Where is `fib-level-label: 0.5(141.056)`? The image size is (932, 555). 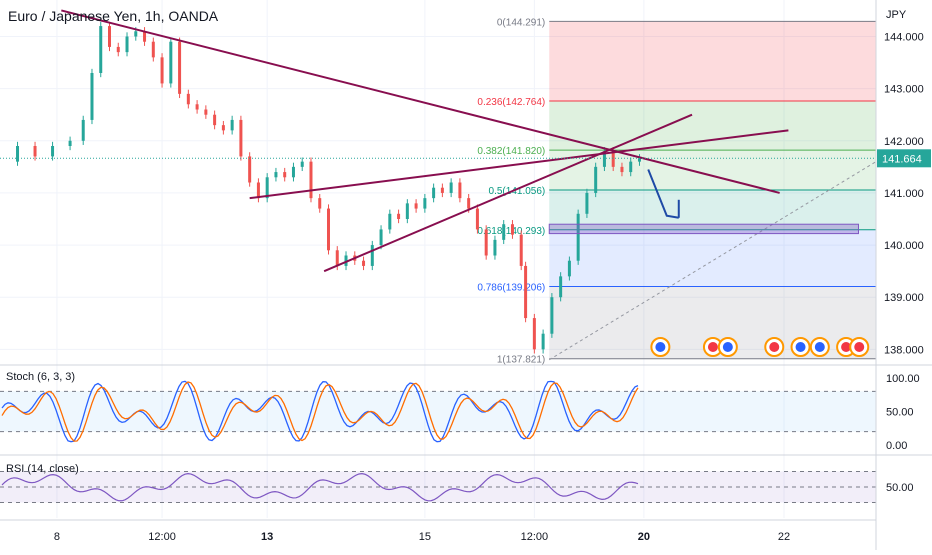 fib-level-label: 0.5(141.056) is located at coordinates (517, 191).